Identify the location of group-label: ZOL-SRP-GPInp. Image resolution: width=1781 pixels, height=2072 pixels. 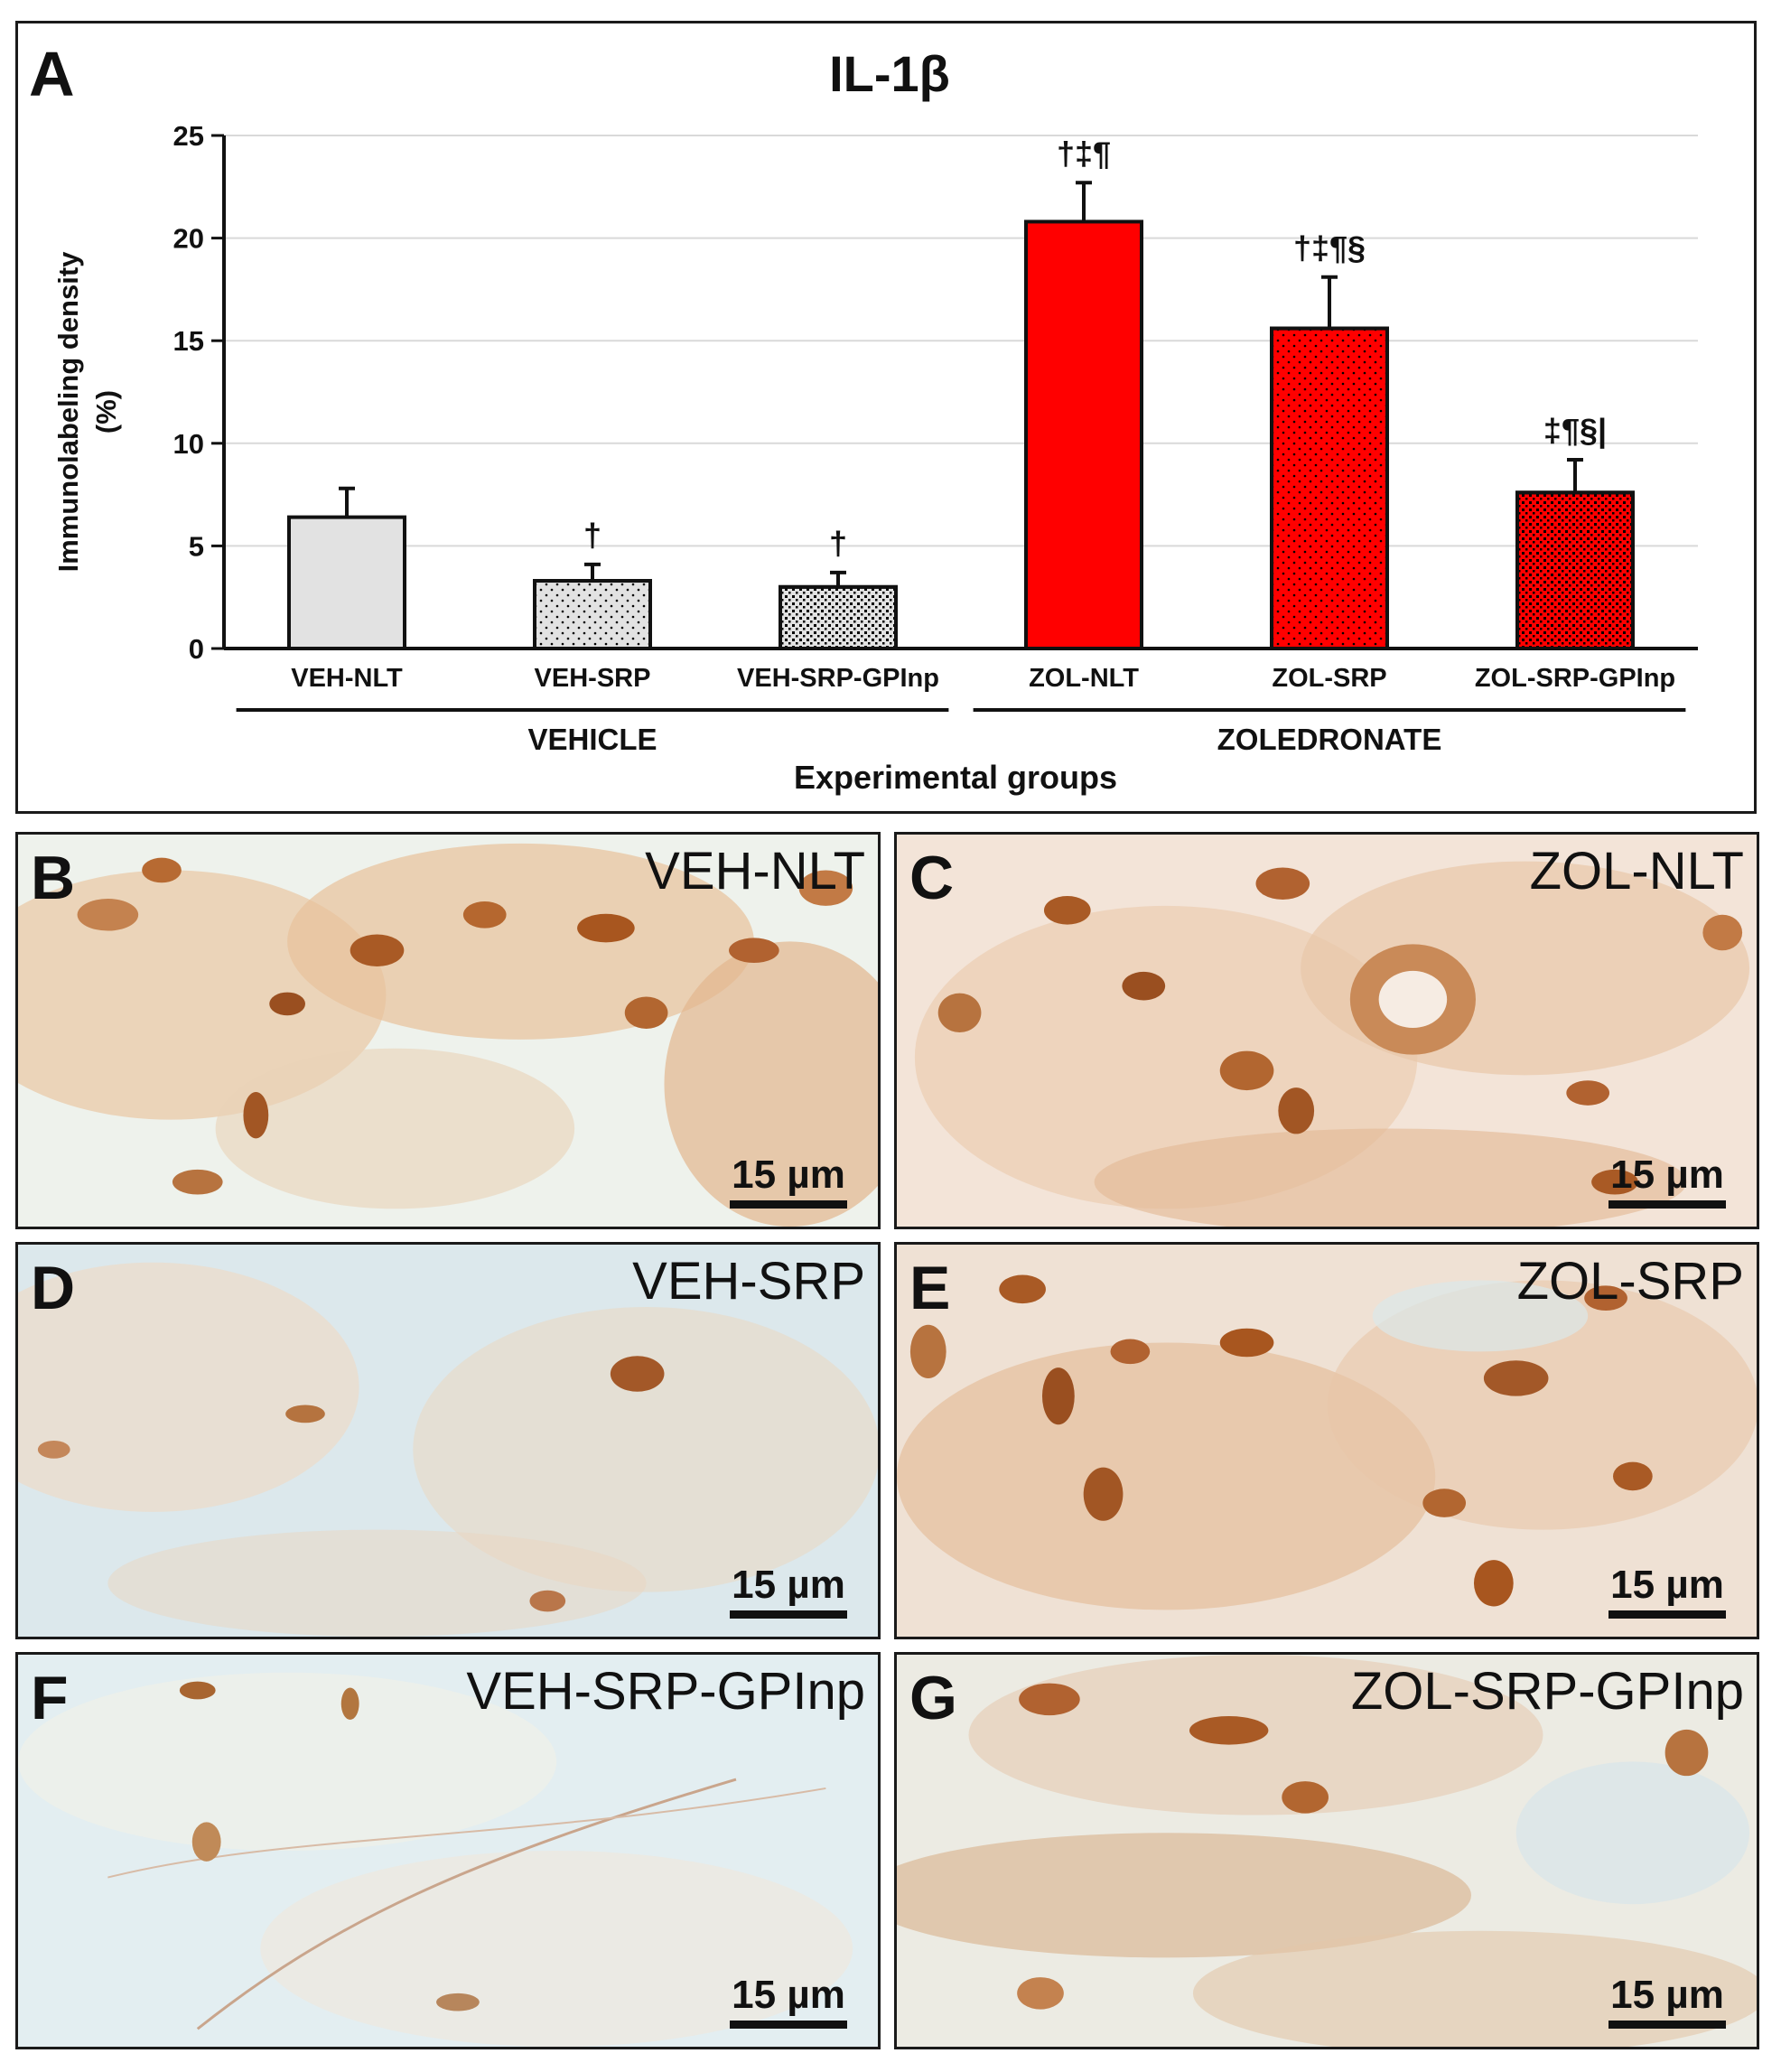
(1547, 1691).